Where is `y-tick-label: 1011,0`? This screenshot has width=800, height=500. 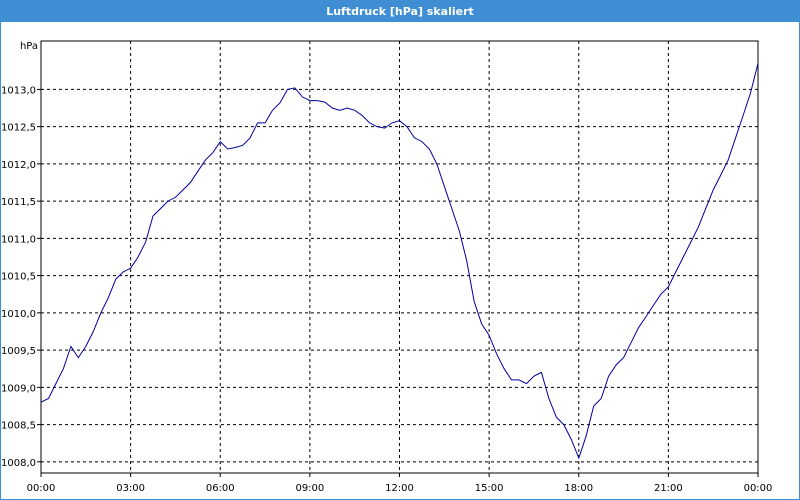
y-tick-label: 1011,0 is located at coordinates (18, 239).